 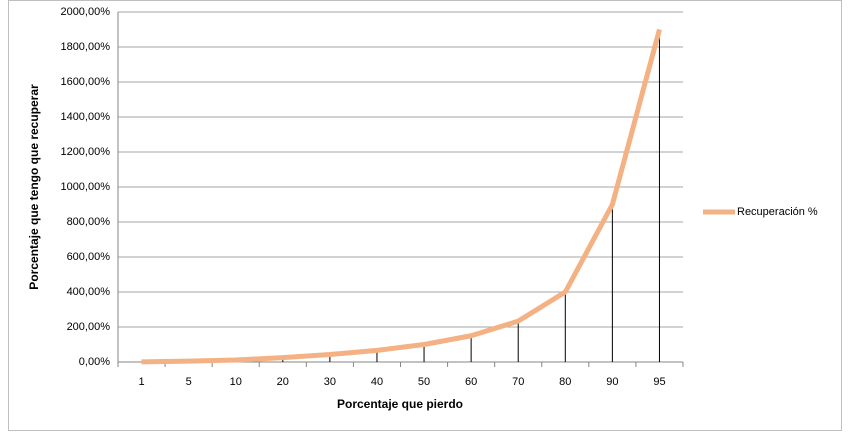 I want to click on y-tick-label: 0,00%, so click(x=94, y=362).